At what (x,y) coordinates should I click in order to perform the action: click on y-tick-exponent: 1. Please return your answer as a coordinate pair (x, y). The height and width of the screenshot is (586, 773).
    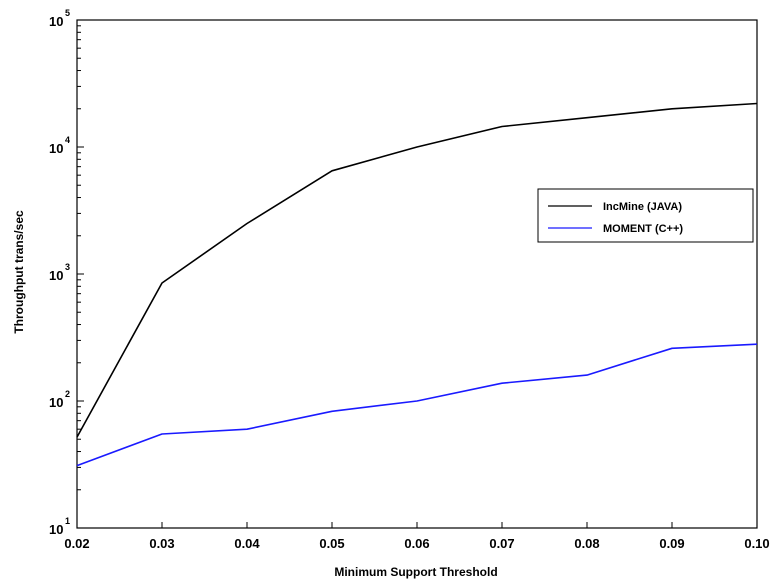
    Looking at the image, I should click on (67, 521).